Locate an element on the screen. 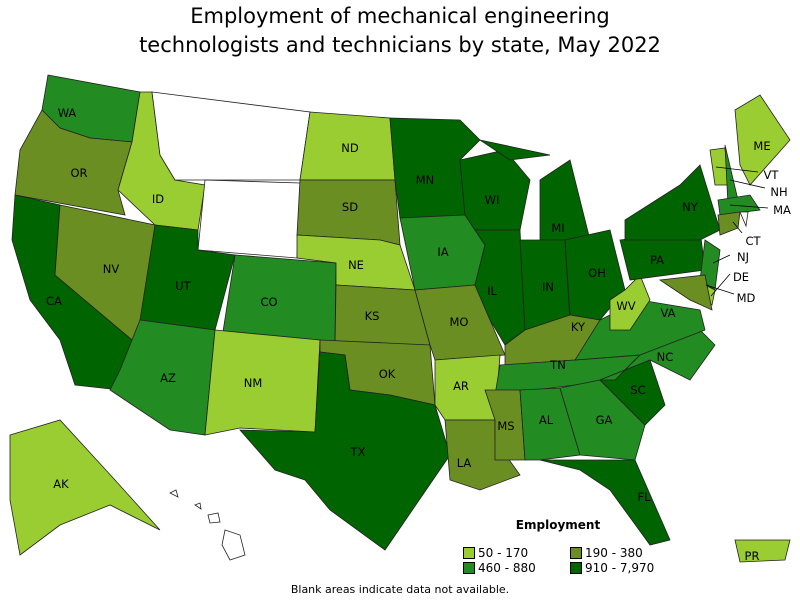 The height and width of the screenshot is (600, 800). state-label-va: VA is located at coordinates (668, 313).